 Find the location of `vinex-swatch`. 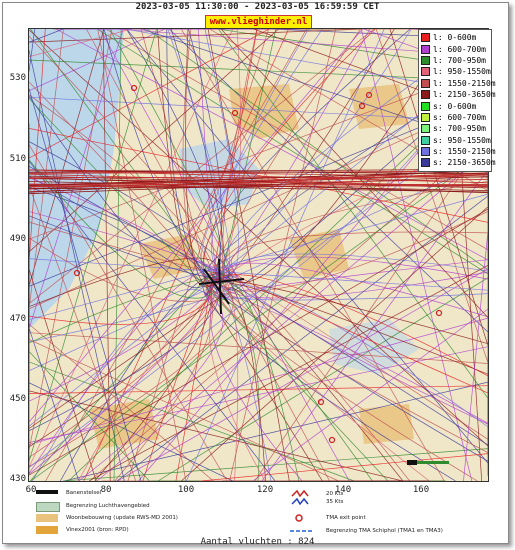

vinex-swatch is located at coordinates (47, 530).